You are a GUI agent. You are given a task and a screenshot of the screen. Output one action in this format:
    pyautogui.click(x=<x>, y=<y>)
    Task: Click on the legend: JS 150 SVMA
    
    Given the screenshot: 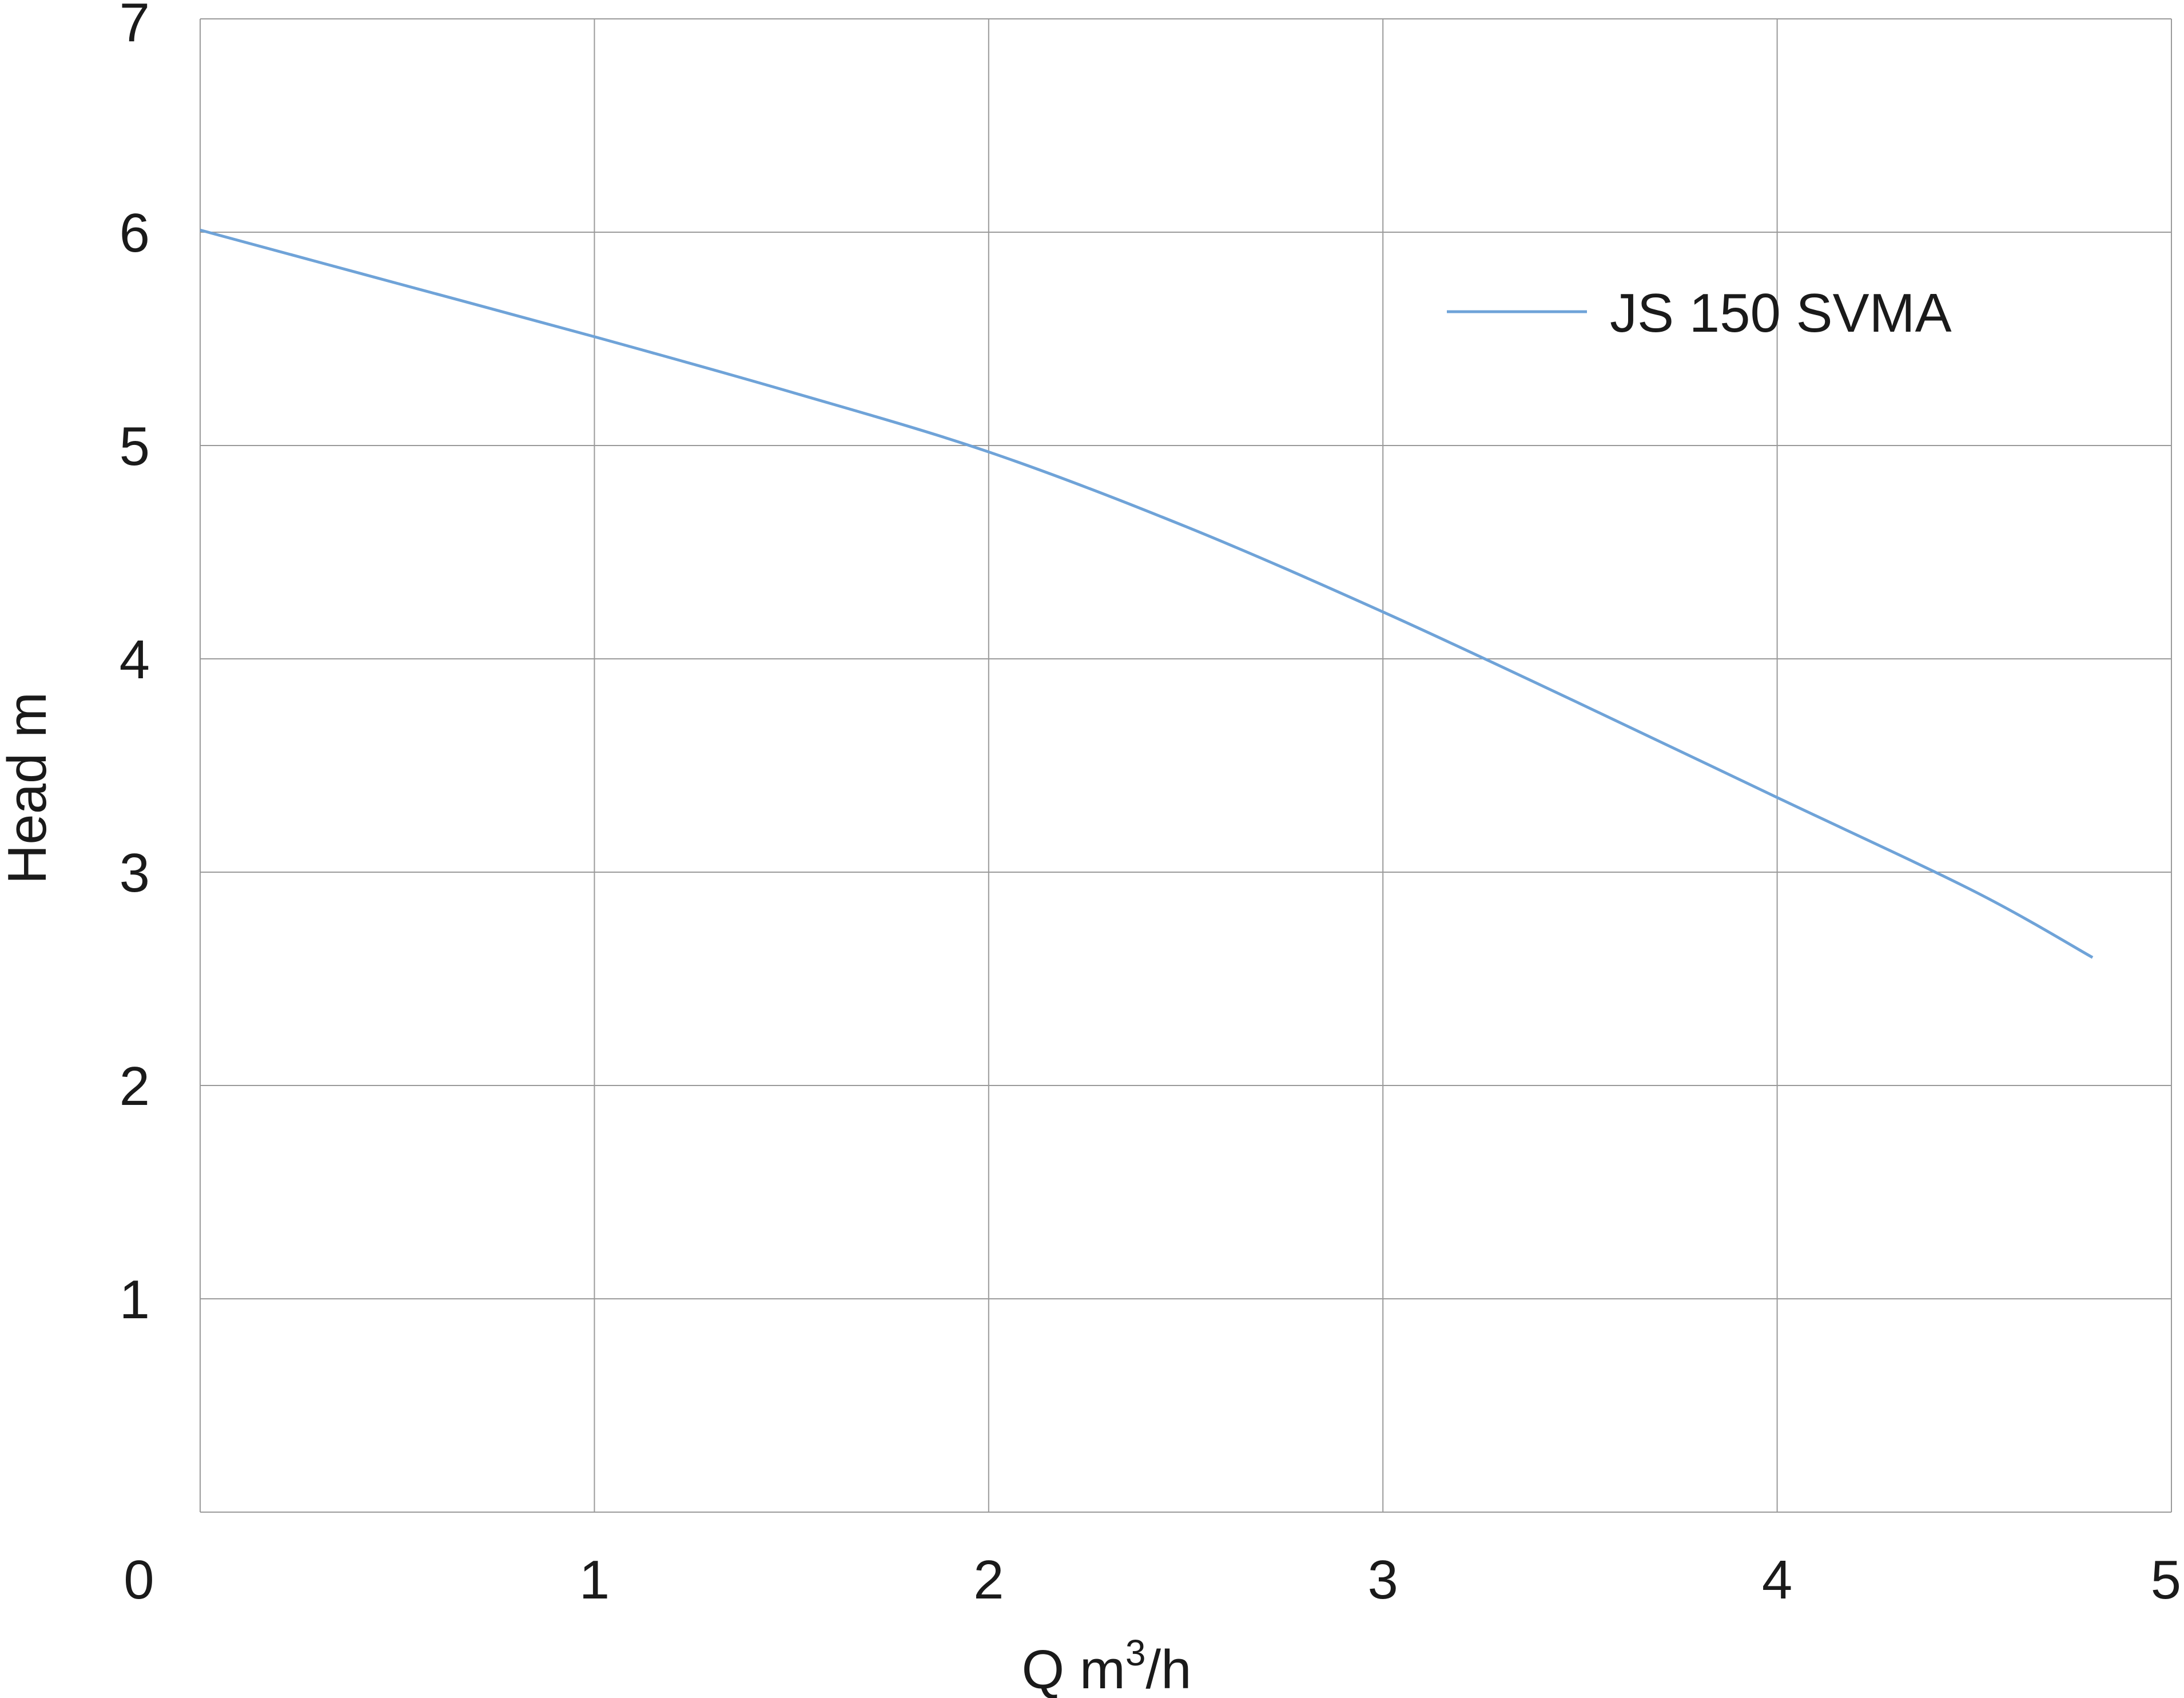 What is the action you would take?
    pyautogui.click(x=1699, y=313)
    